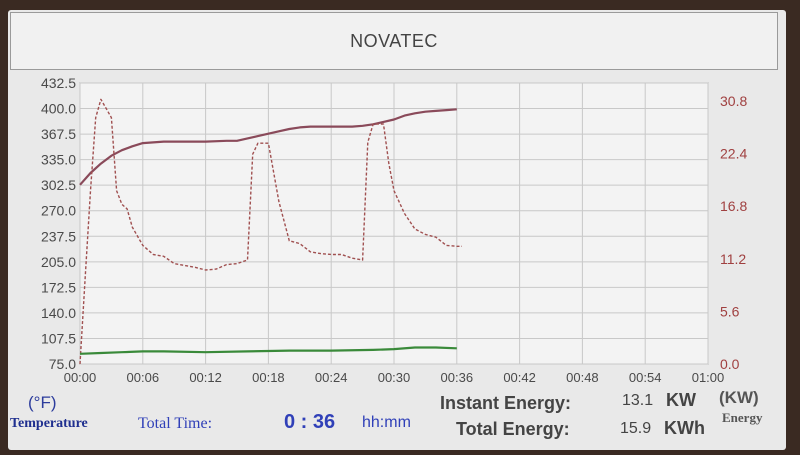 The width and height of the screenshot is (800, 455). What do you see at coordinates (42, 402) in the screenshot?
I see `left-axis-unit: (°F)` at bounding box center [42, 402].